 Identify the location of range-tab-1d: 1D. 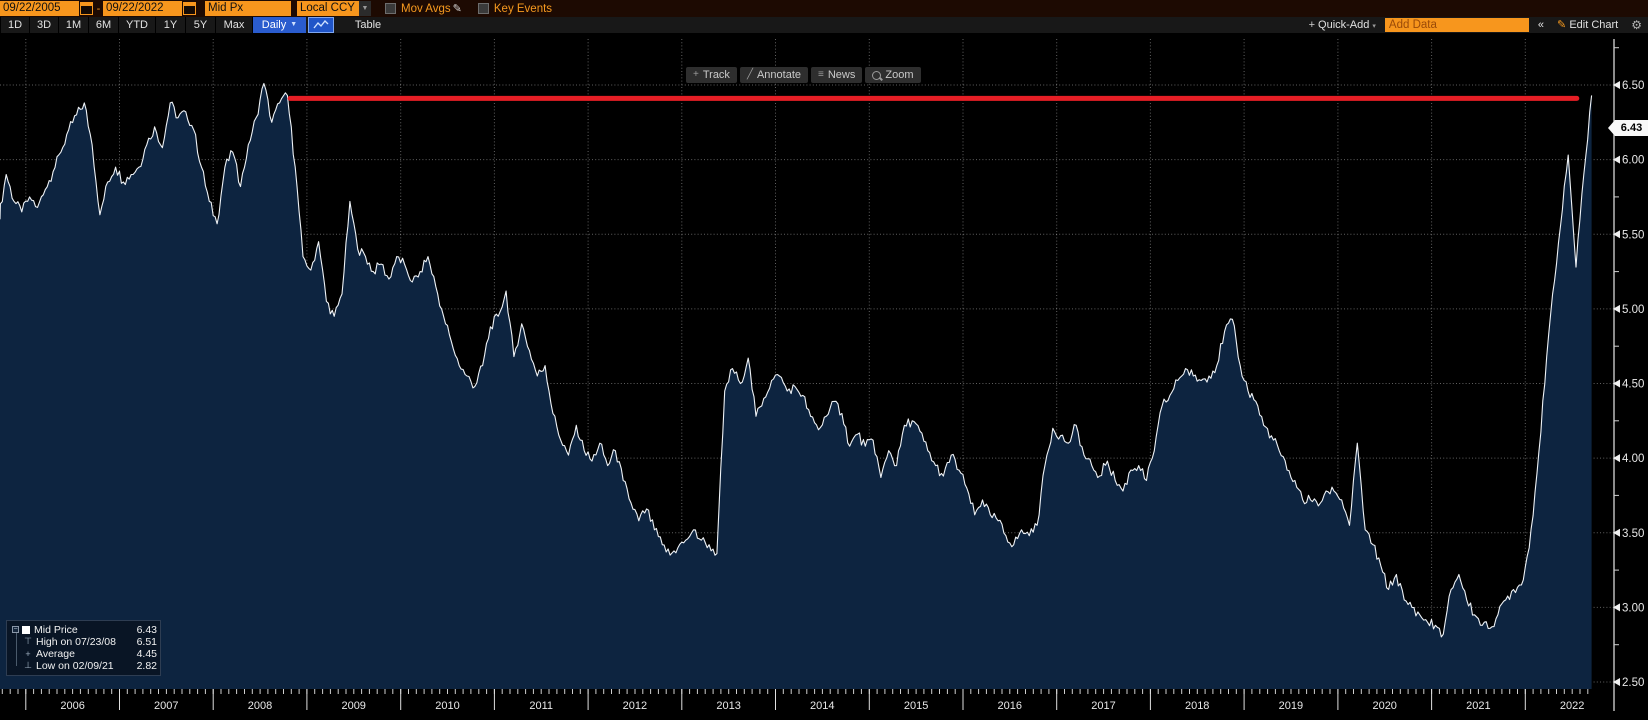
(14, 25).